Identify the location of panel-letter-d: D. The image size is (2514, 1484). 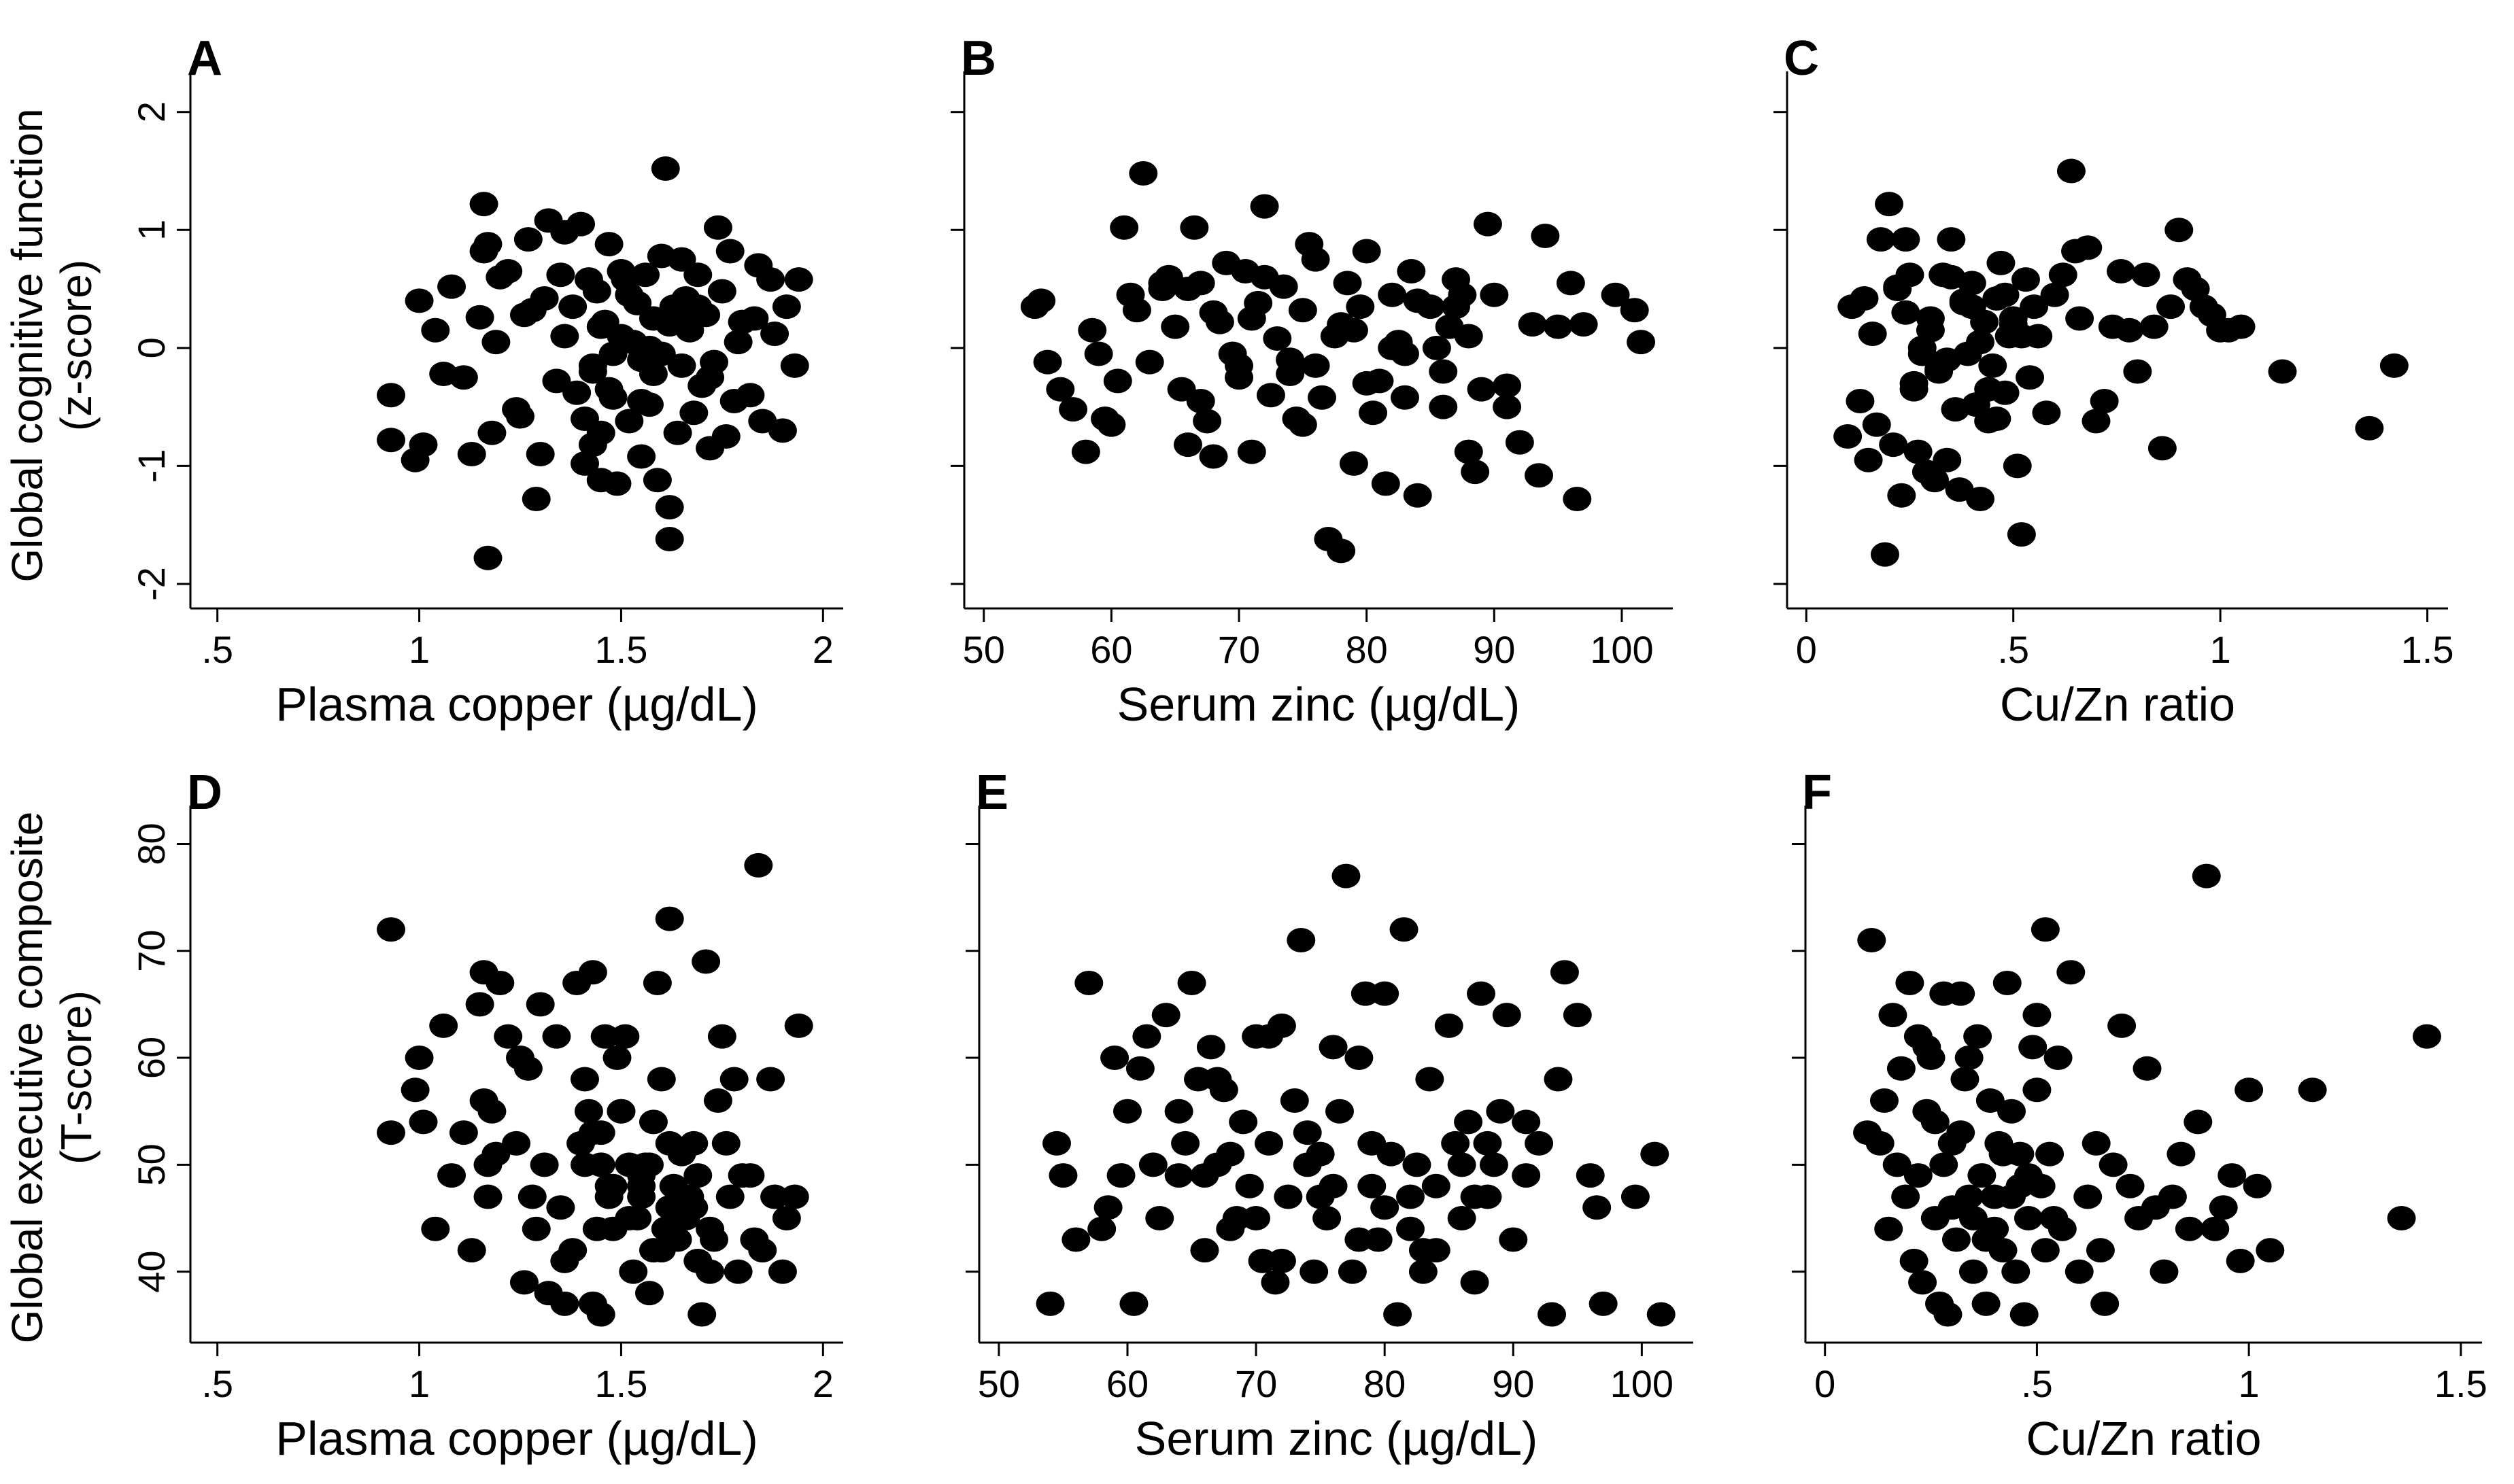
(204, 793).